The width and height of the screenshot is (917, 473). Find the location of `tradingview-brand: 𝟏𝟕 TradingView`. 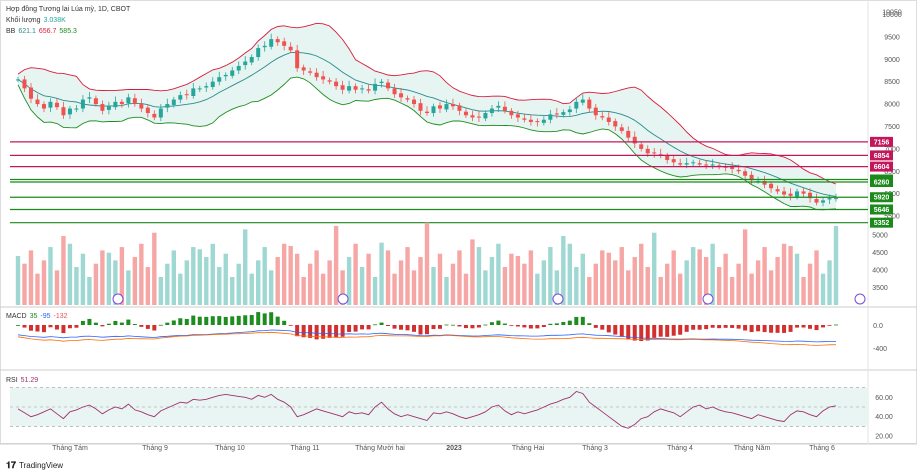

tradingview-brand: 𝟏𝟕 TradingView is located at coordinates (34, 465).